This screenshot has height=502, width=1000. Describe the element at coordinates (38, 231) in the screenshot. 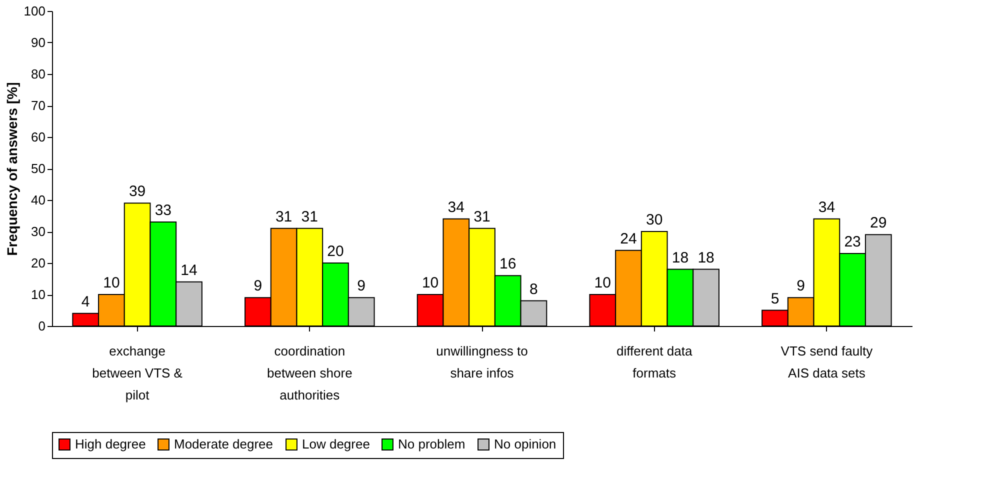

I see `y-tick-label: 30` at that location.